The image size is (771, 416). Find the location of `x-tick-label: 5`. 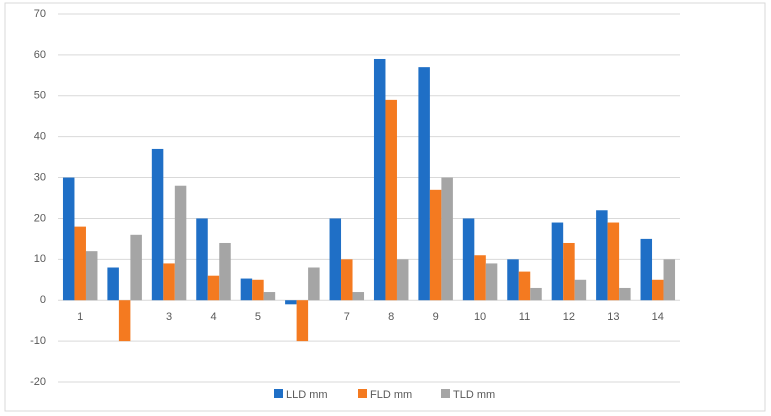

x-tick-label: 5 is located at coordinates (258, 317).